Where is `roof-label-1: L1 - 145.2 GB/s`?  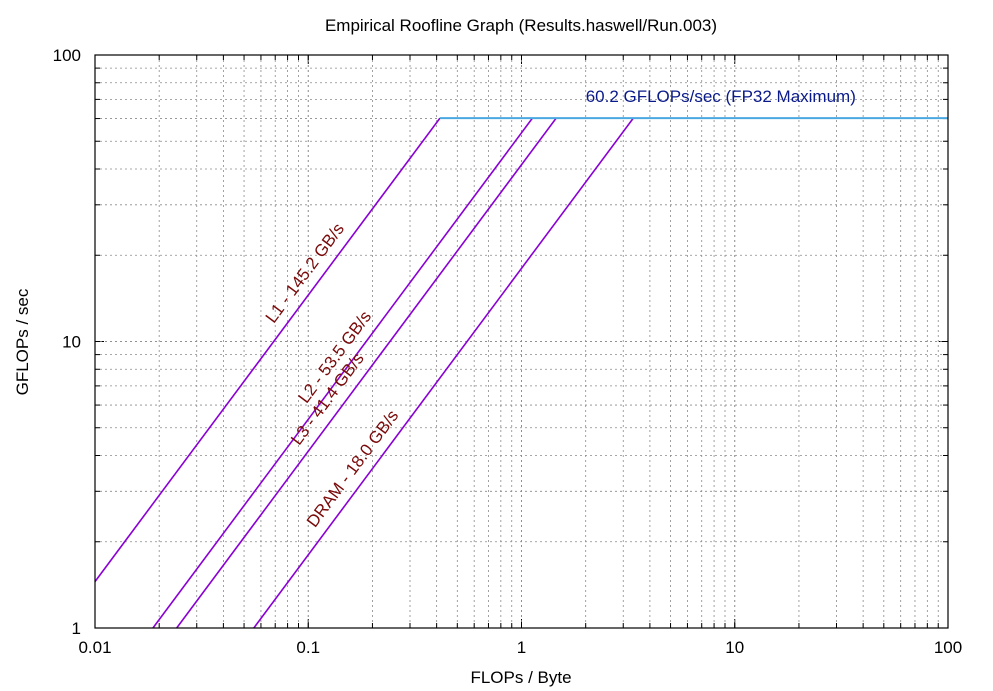
roof-label-1: L1 - 145.2 GB/s is located at coordinates (305, 273).